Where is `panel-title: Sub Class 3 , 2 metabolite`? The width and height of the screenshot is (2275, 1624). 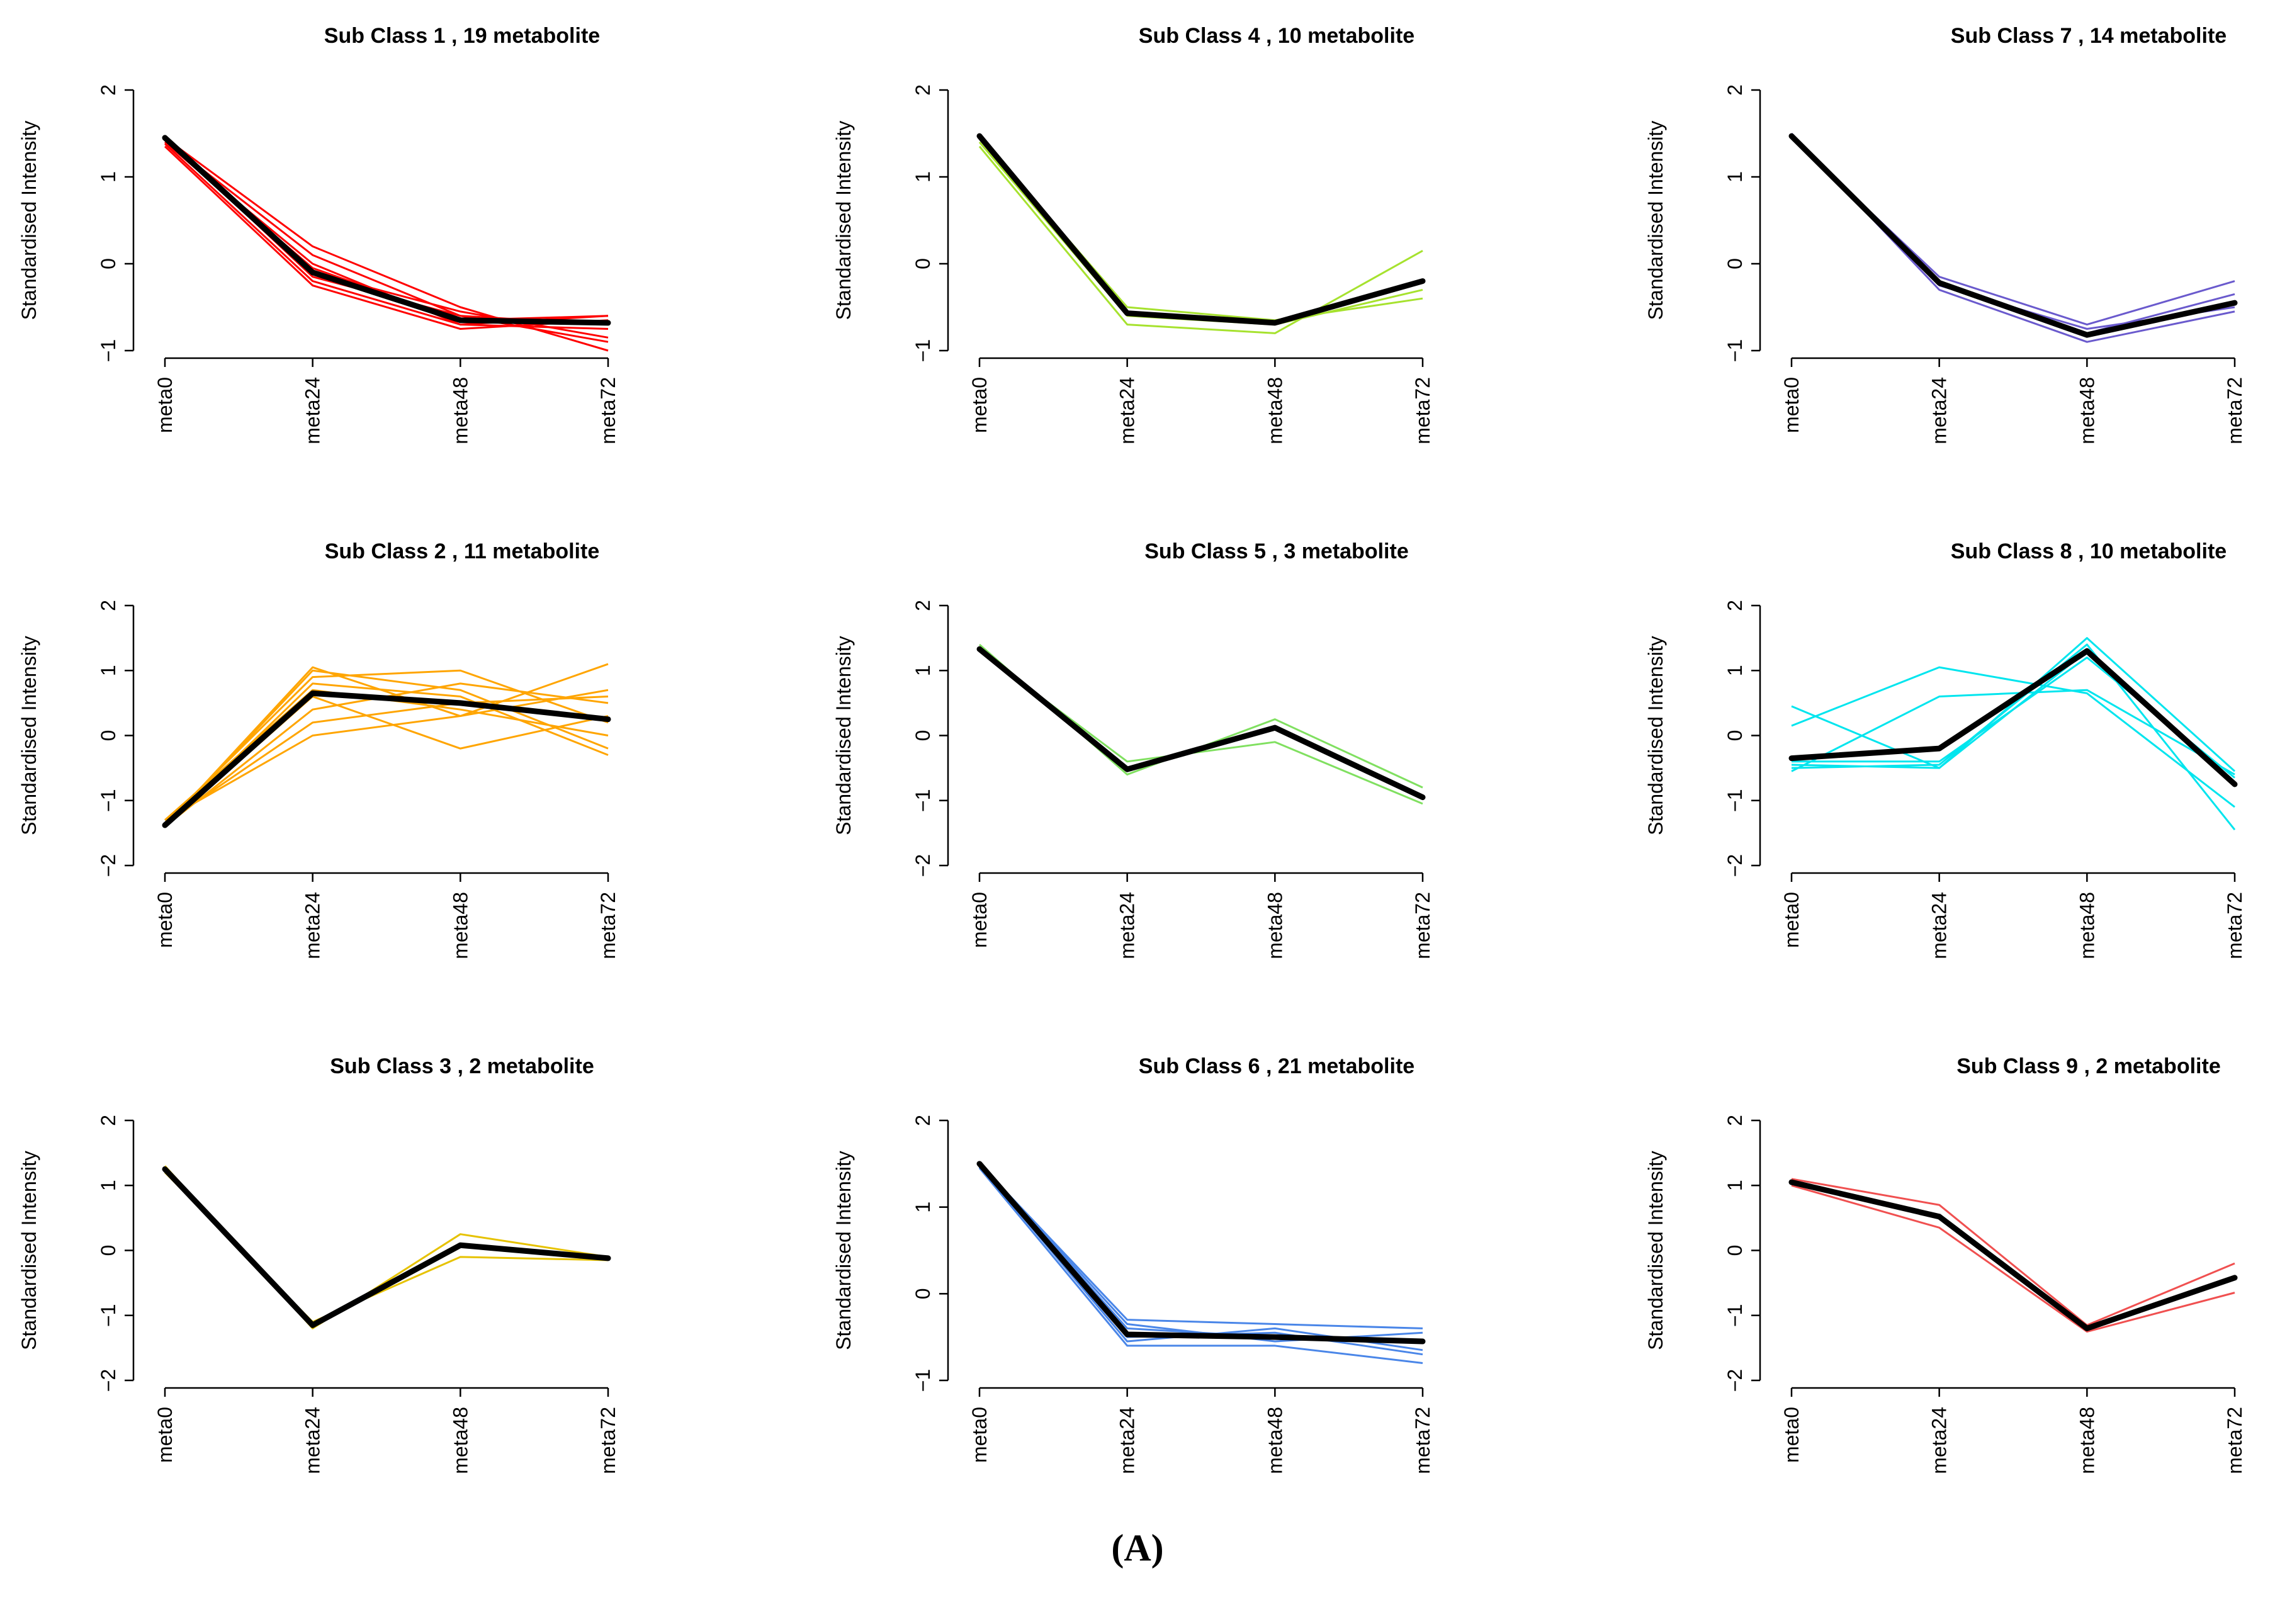
panel-title: Sub Class 3 , 2 metabolite is located at coordinates (462, 1066).